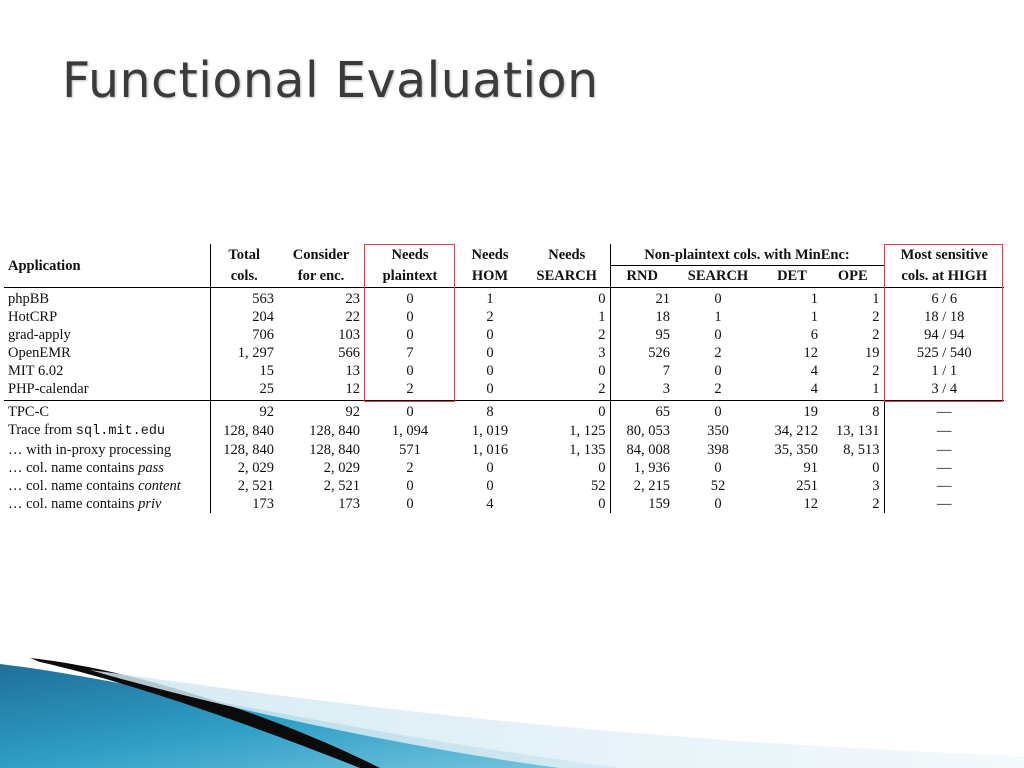 This screenshot has height=768, width=1024. I want to click on cell-needs-plaintext: 7, so click(410, 353).